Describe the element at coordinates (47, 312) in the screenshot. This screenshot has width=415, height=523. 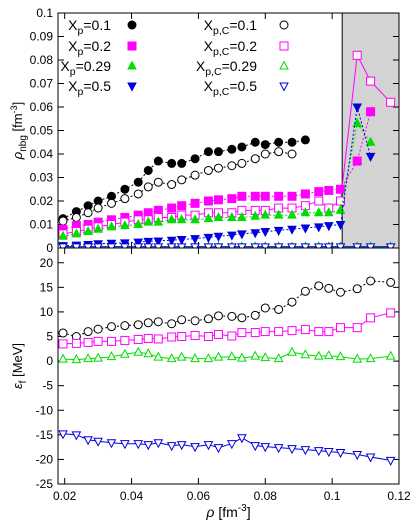
I see `bottom-ytick-label: 10` at that location.